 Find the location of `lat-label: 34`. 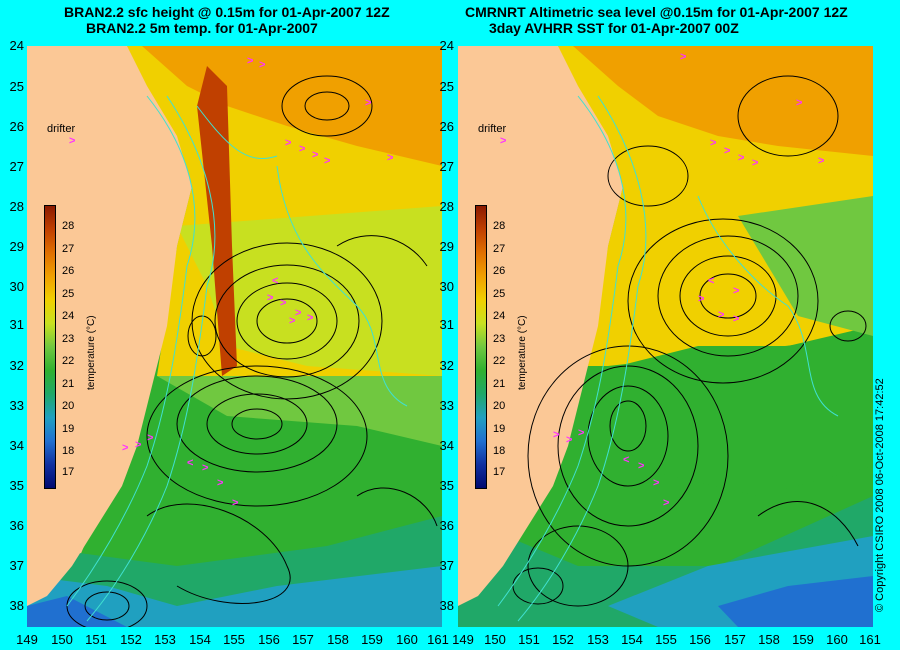

lat-label: 34 is located at coordinates (16, 445).